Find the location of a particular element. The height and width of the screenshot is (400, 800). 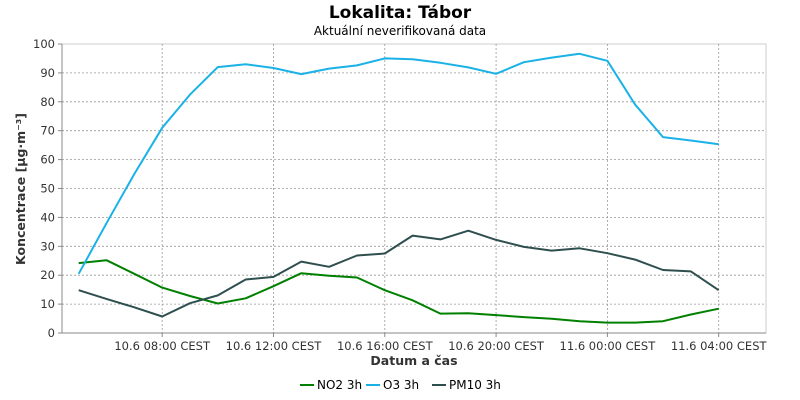

y-tick-label: 50 is located at coordinates (47, 189).